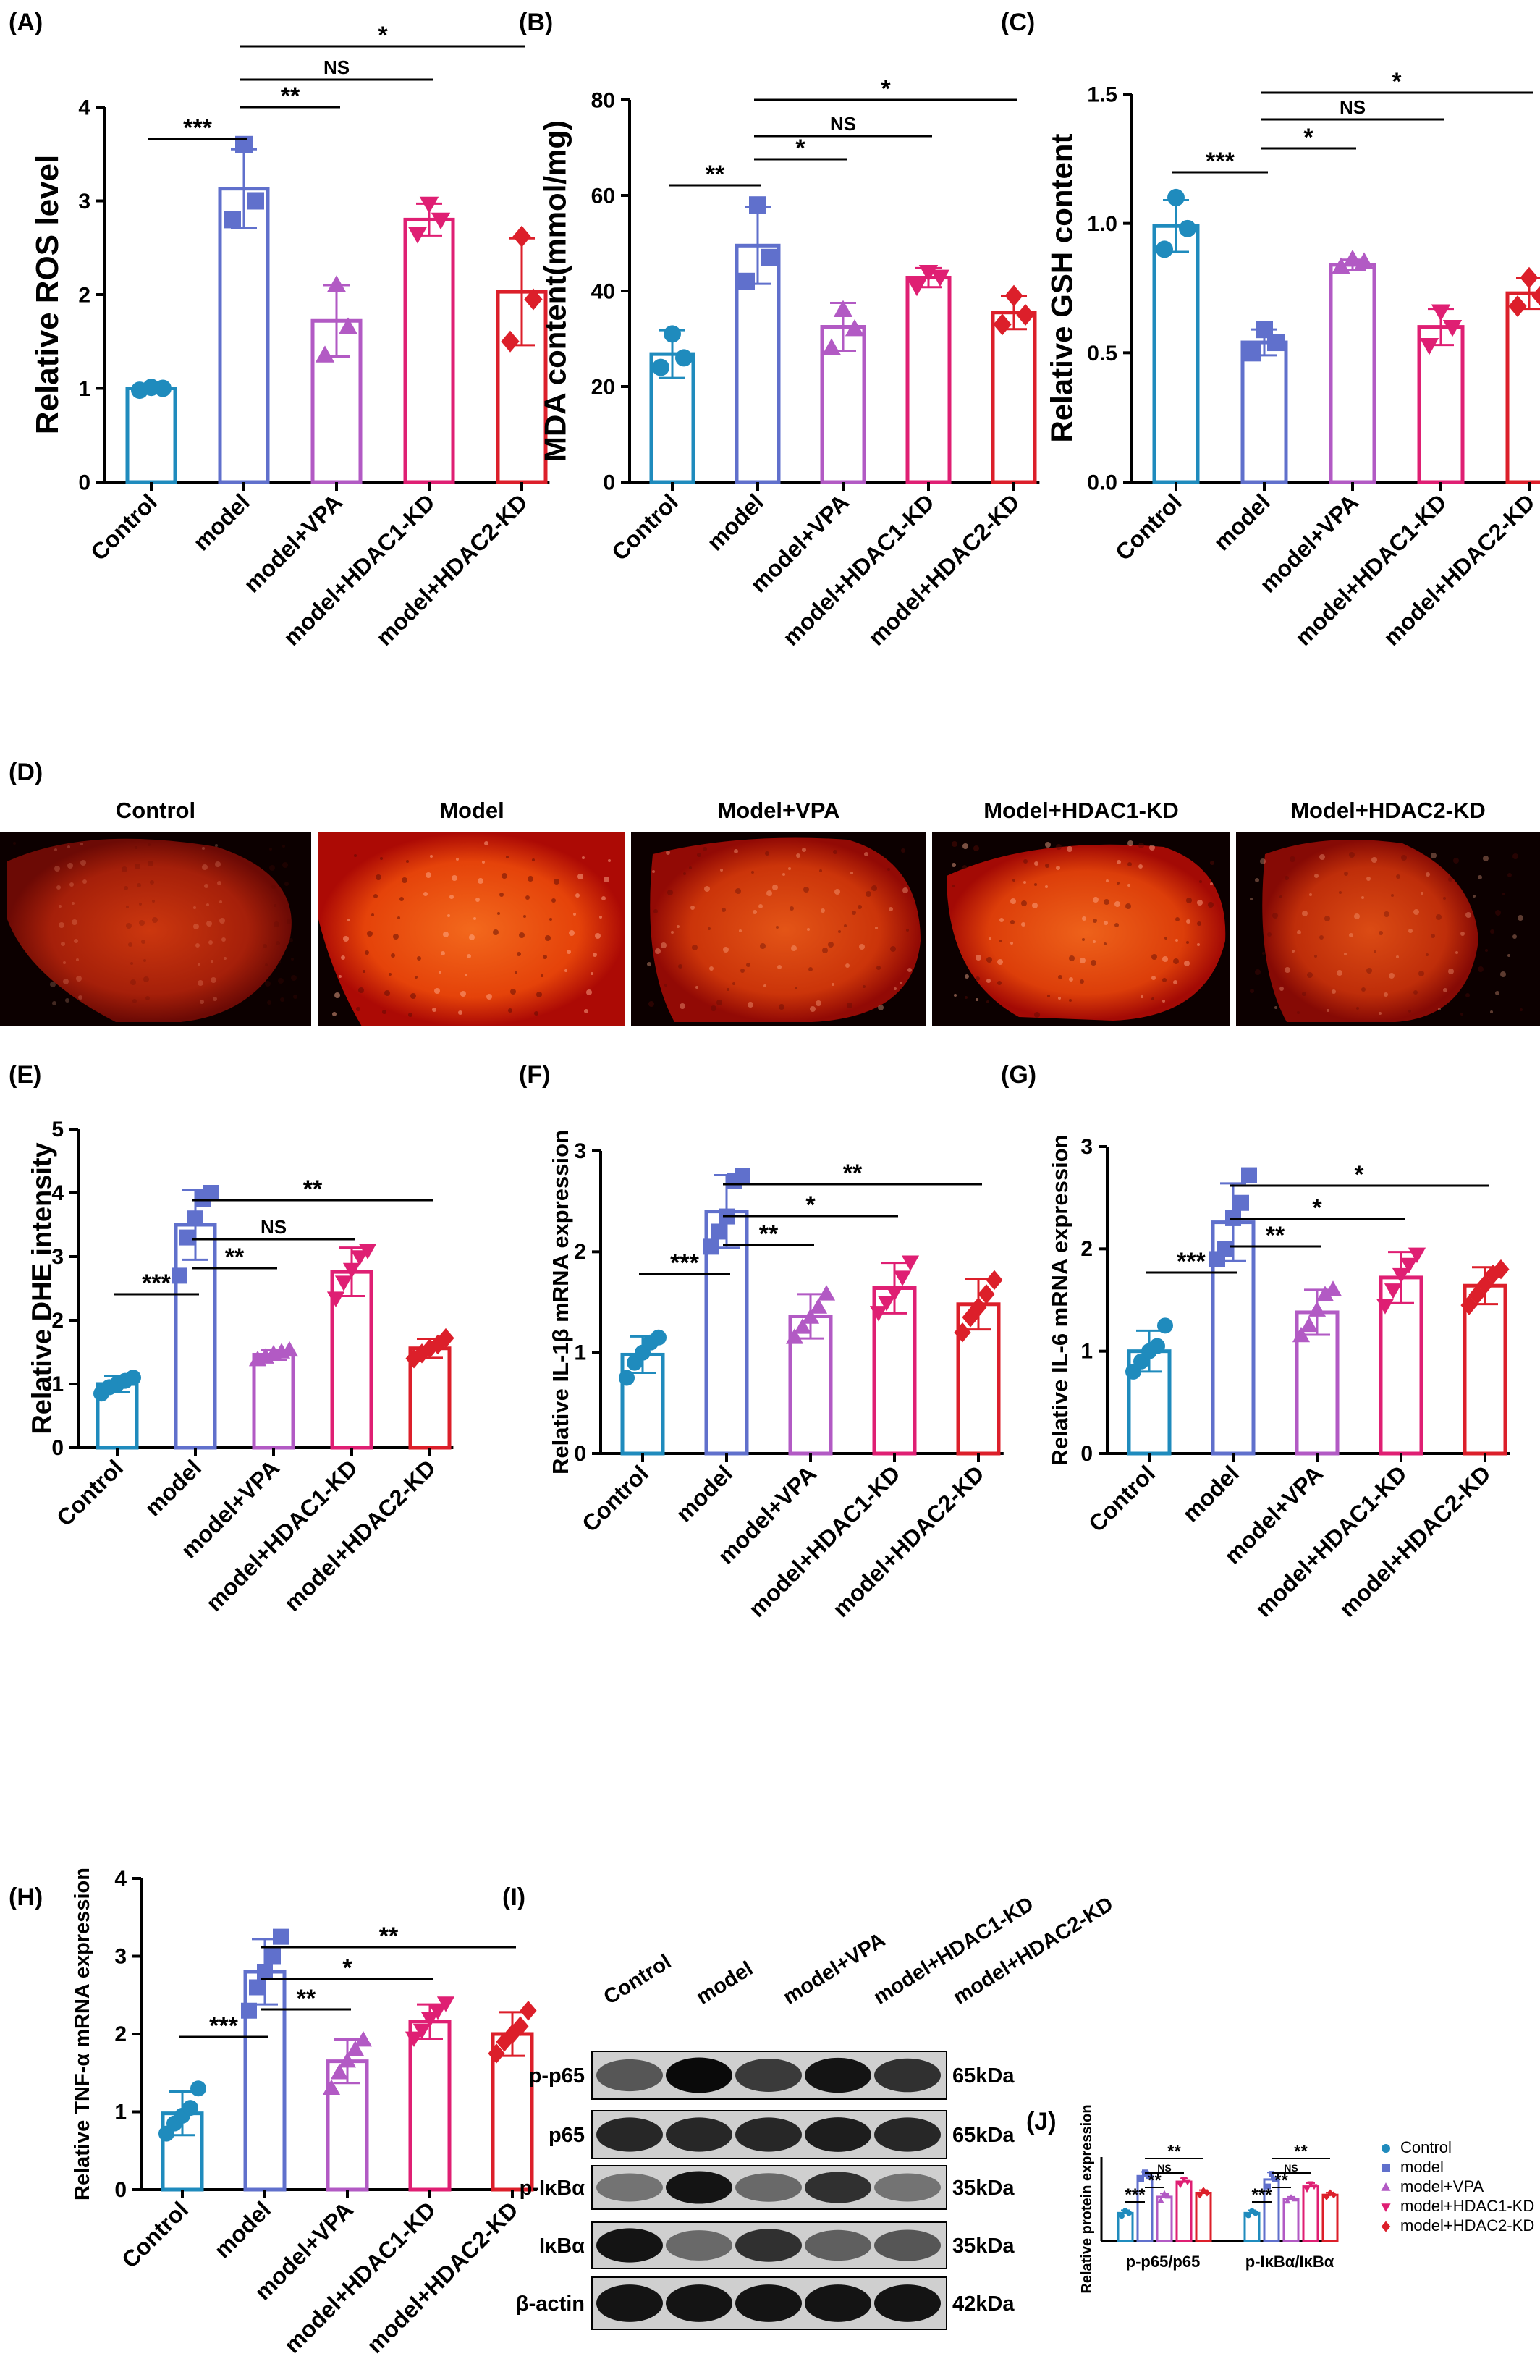 The height and width of the screenshot is (2380, 1540). I want to click on y-axis-label: Relative ROS level, so click(48, 294).